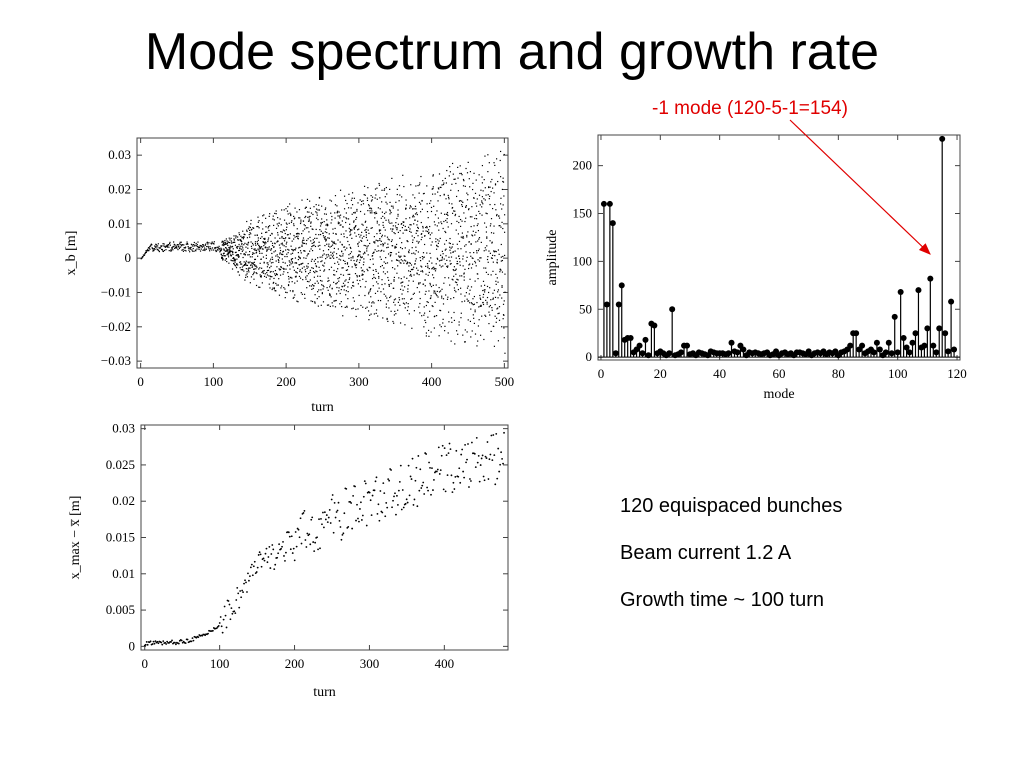 This screenshot has height=768, width=1024. Describe the element at coordinates (660, 373) in the screenshot. I see `x-tick-label: 20` at that location.